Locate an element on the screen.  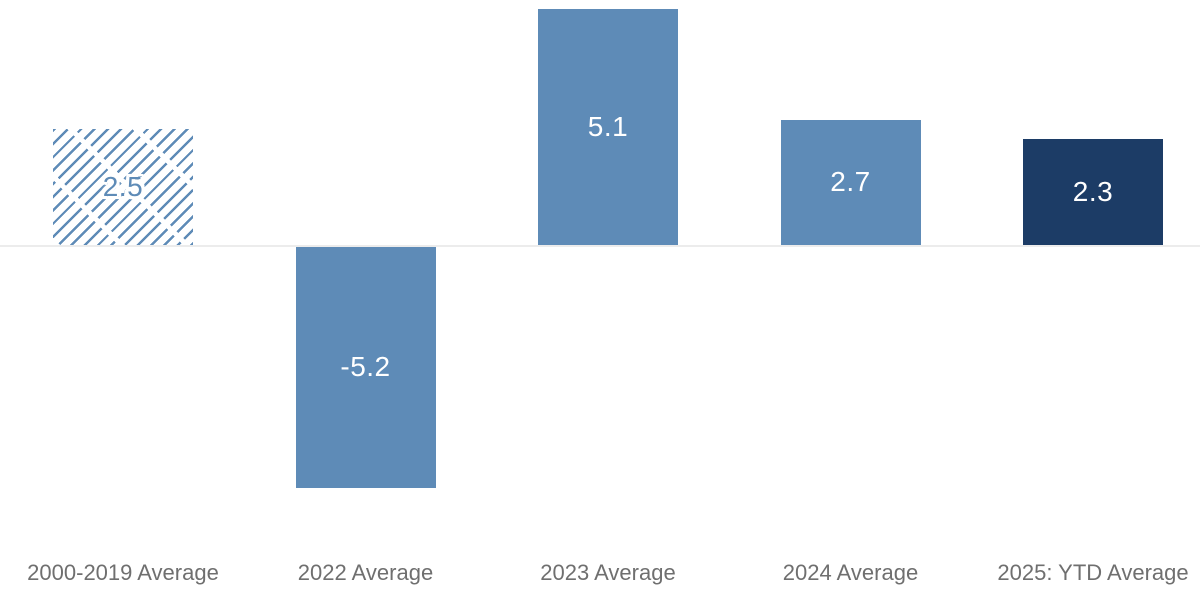
x-axis-zero-line is located at coordinates (600, 246).